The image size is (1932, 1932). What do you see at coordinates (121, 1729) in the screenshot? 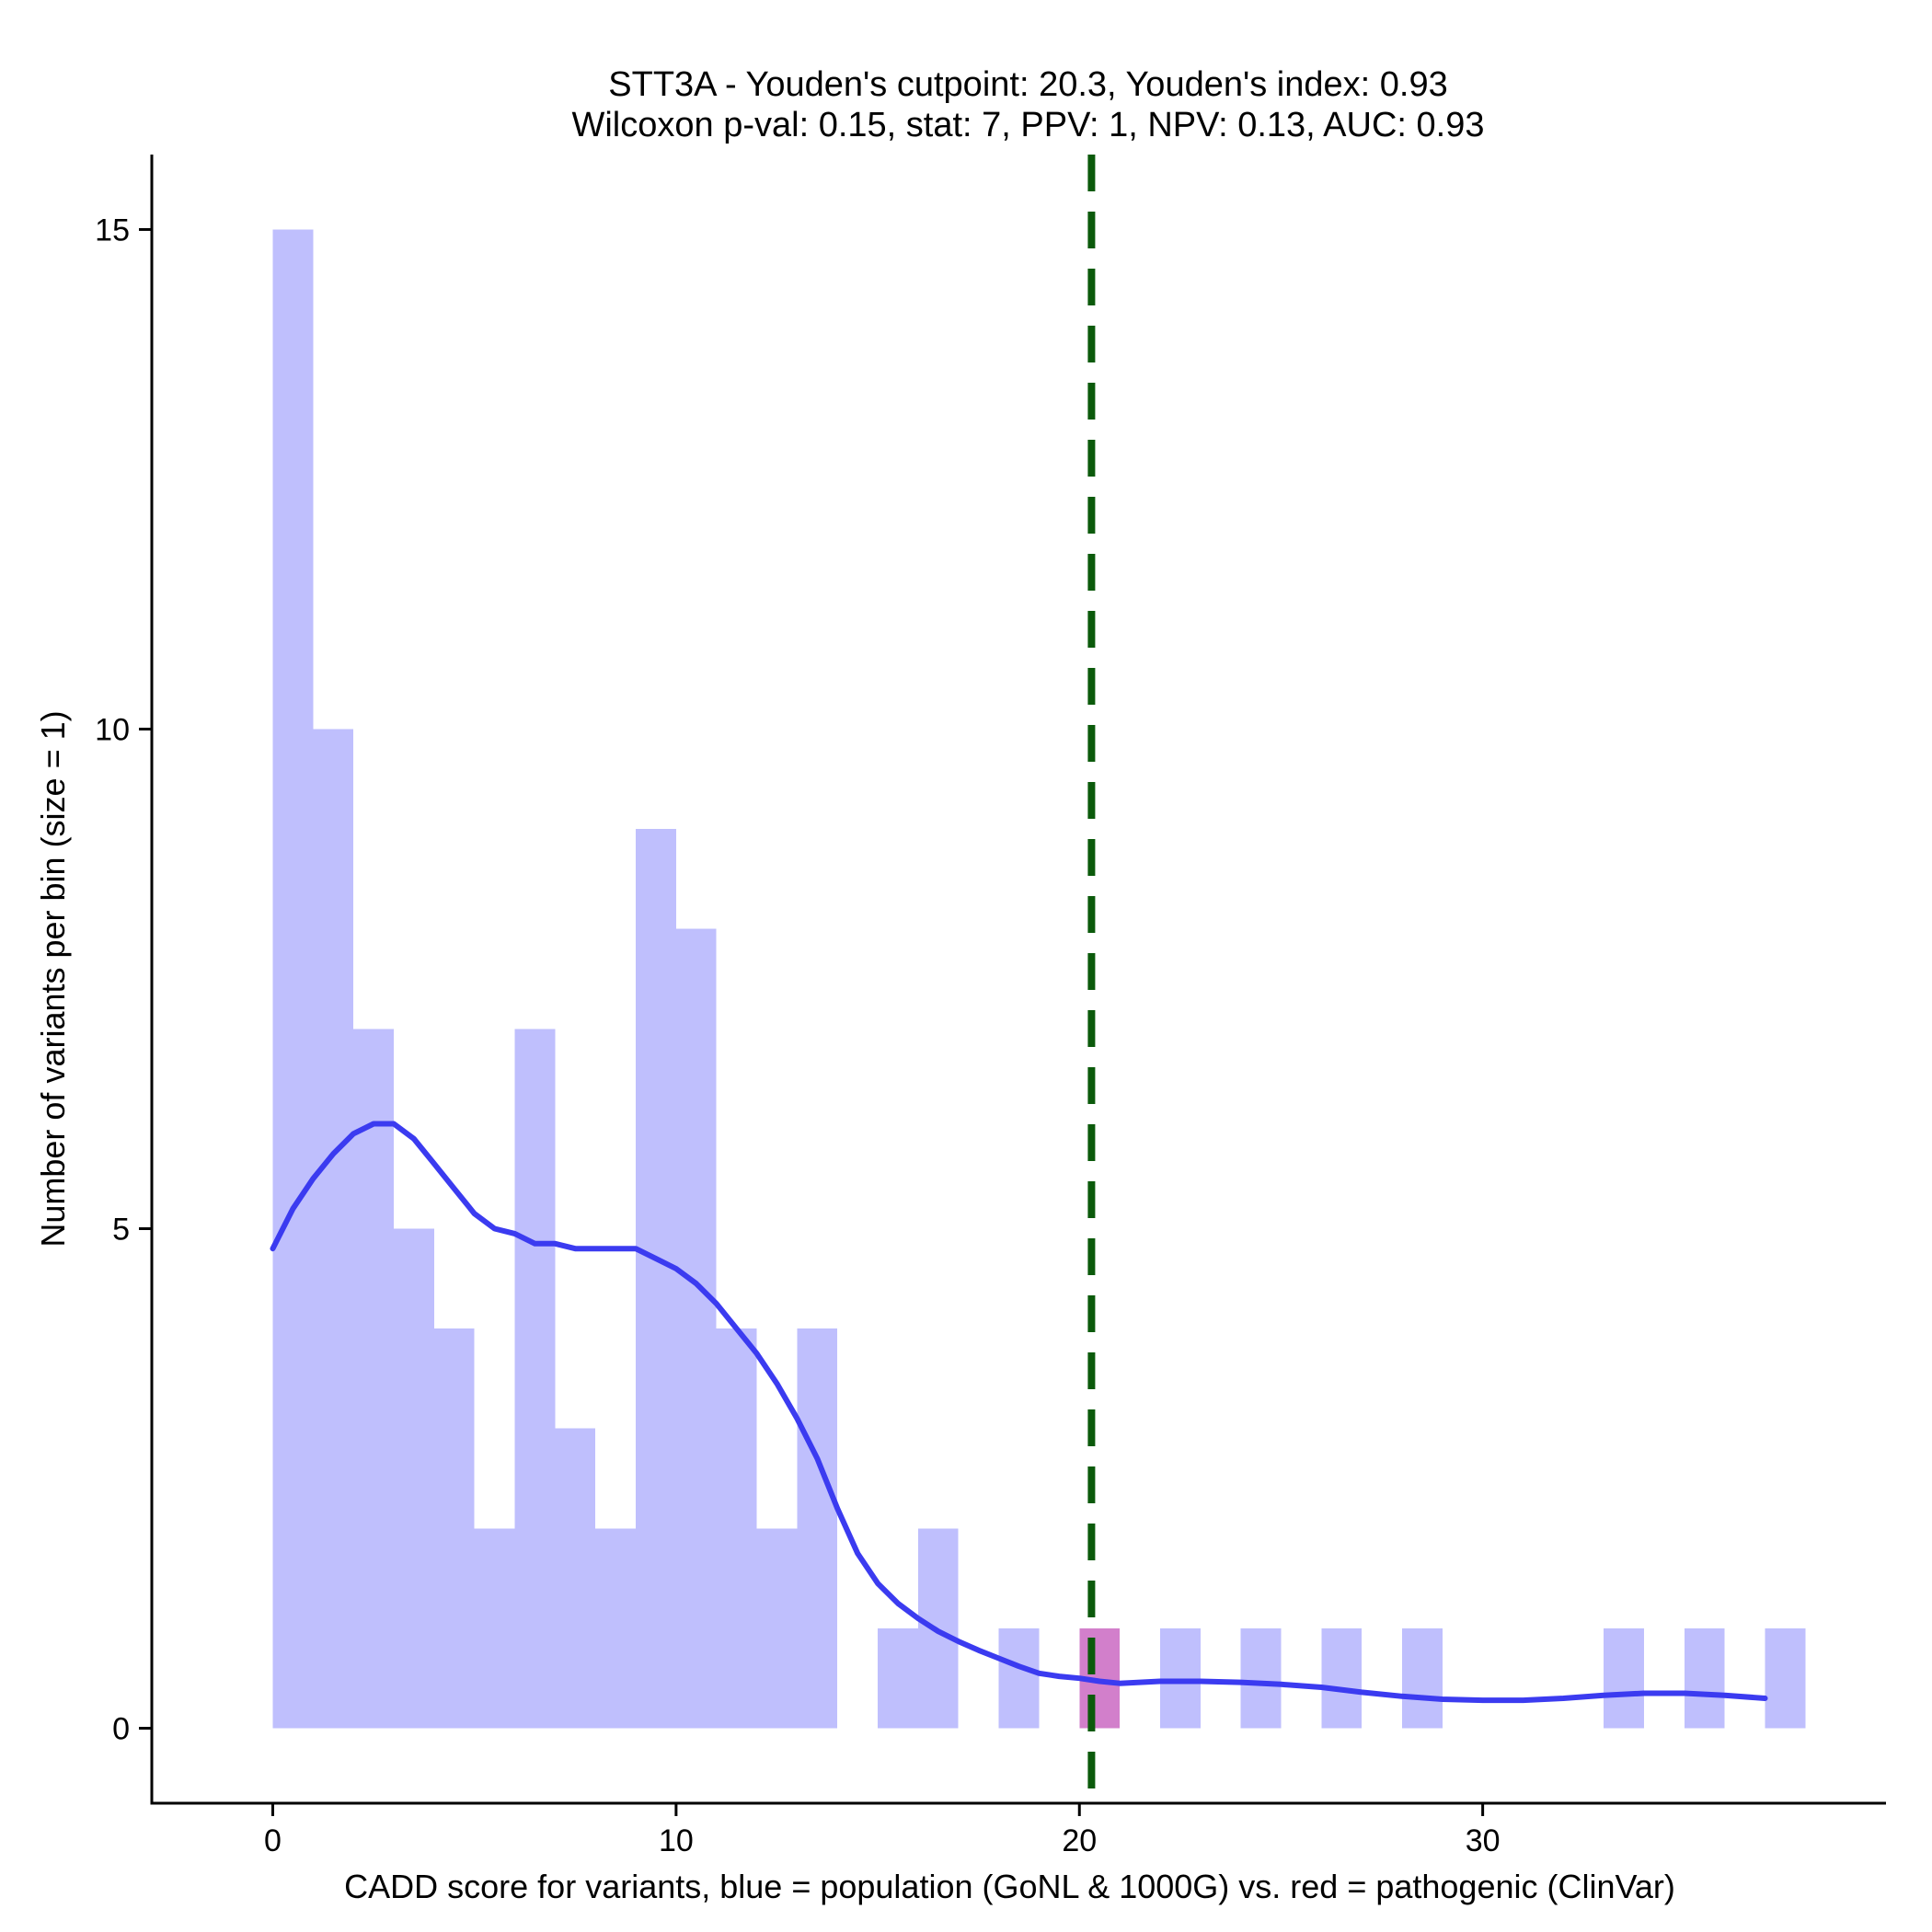
I see `y-tick-label-0: 0` at bounding box center [121, 1729].